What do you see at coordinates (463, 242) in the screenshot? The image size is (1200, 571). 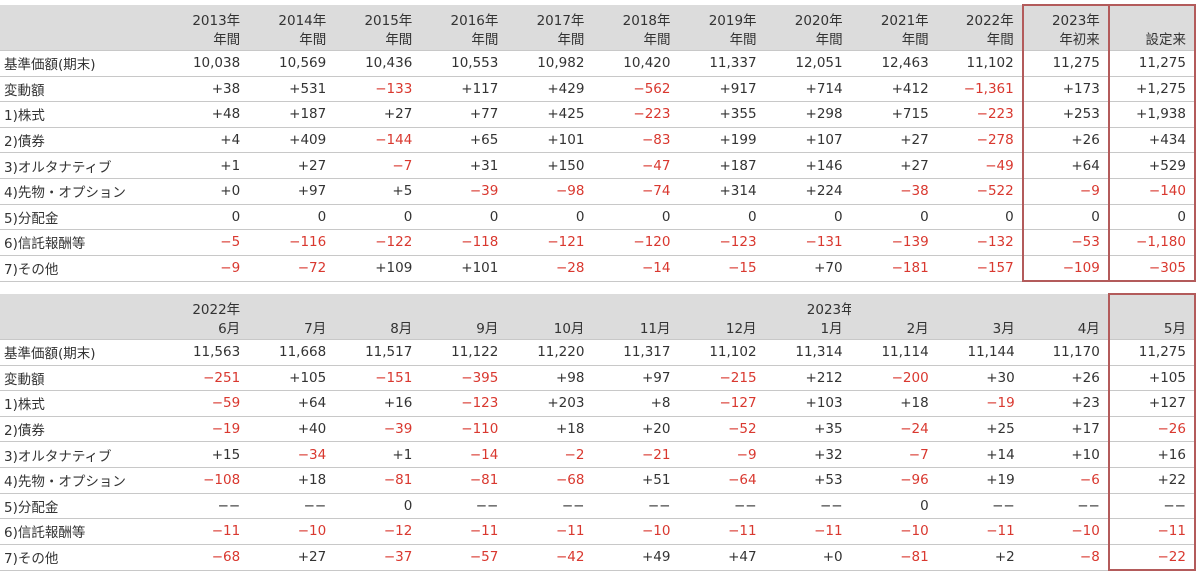 I see `value-cell: −118` at bounding box center [463, 242].